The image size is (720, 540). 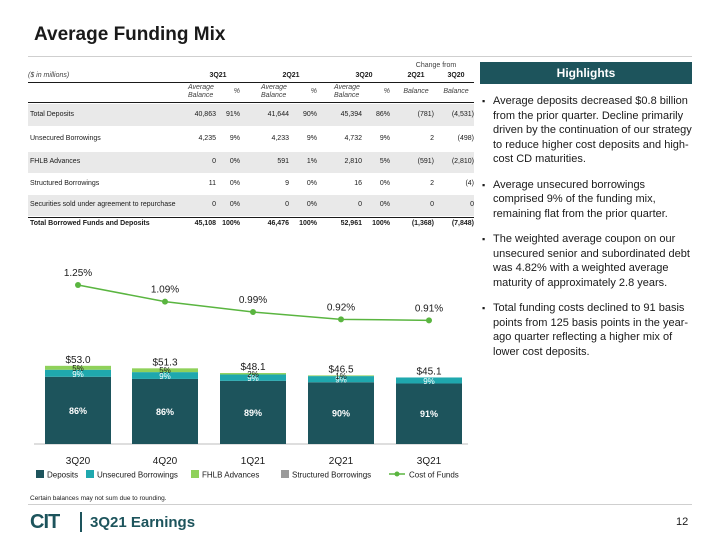 I want to click on table-cell: (1,368), so click(x=422, y=223).